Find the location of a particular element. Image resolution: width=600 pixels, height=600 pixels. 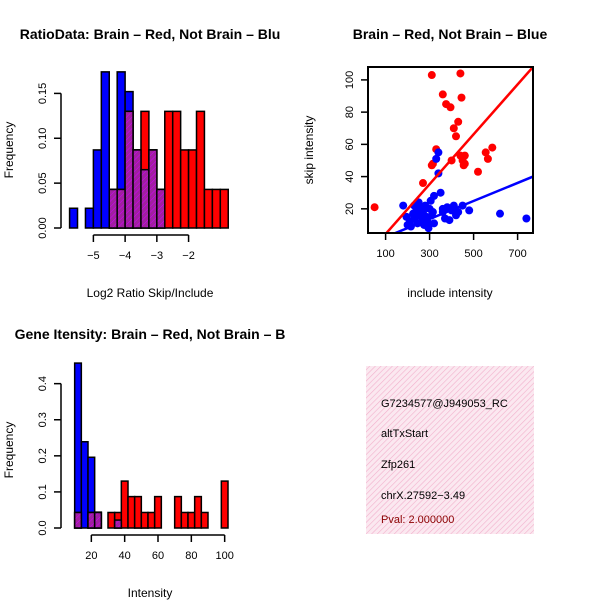

scatter-y-tick-label: 100 is located at coordinates (350, 80).